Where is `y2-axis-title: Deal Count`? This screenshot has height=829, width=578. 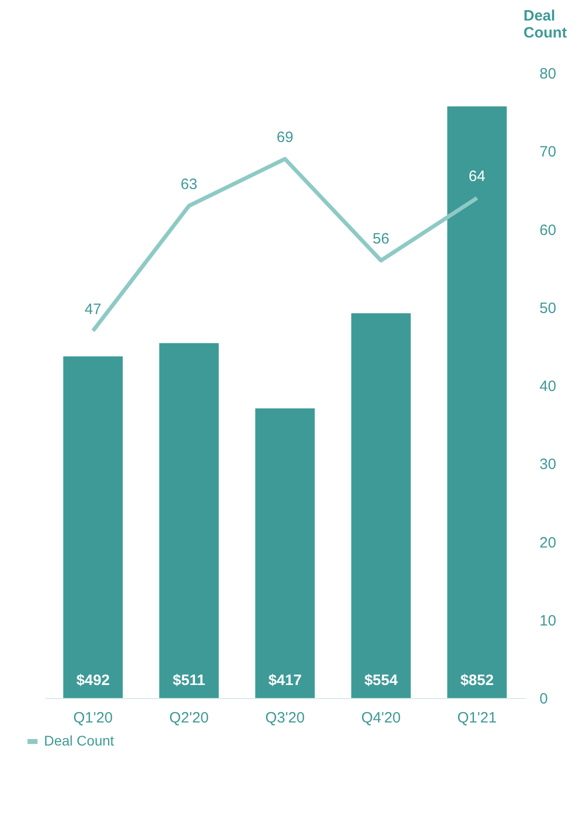
y2-axis-title: Deal Count is located at coordinates (545, 25).